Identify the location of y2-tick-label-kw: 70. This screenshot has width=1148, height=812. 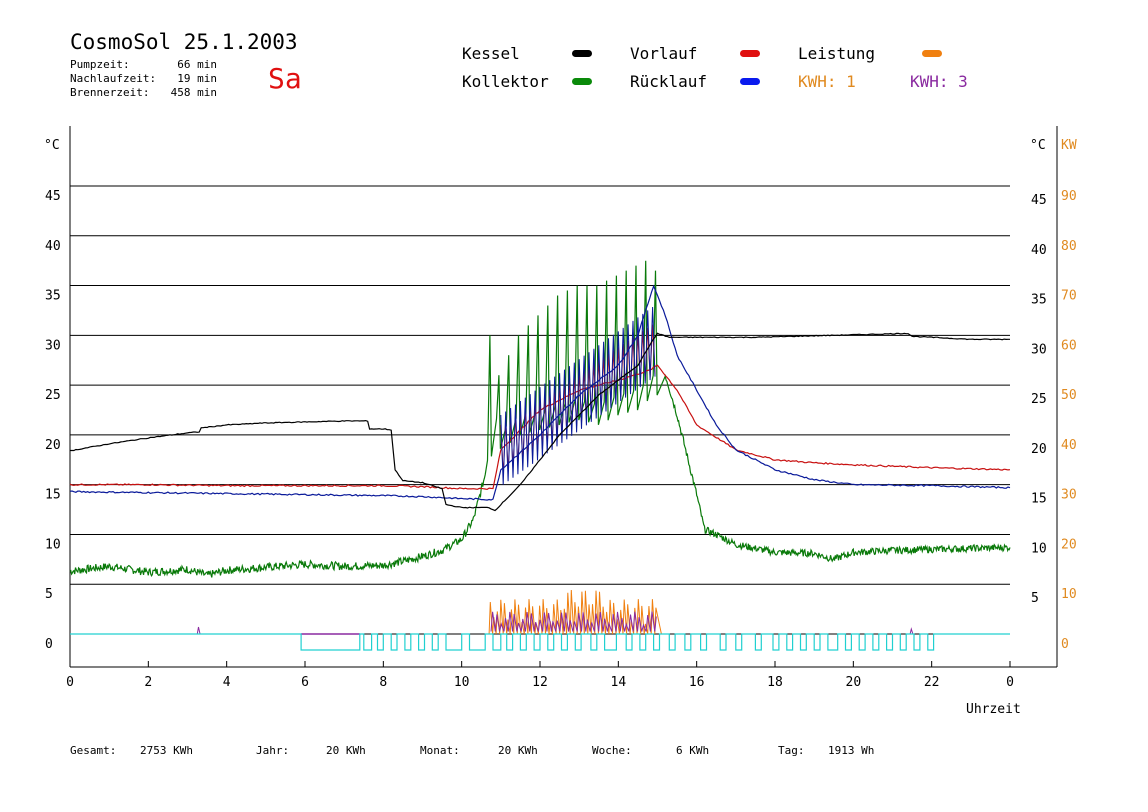
(1069, 296).